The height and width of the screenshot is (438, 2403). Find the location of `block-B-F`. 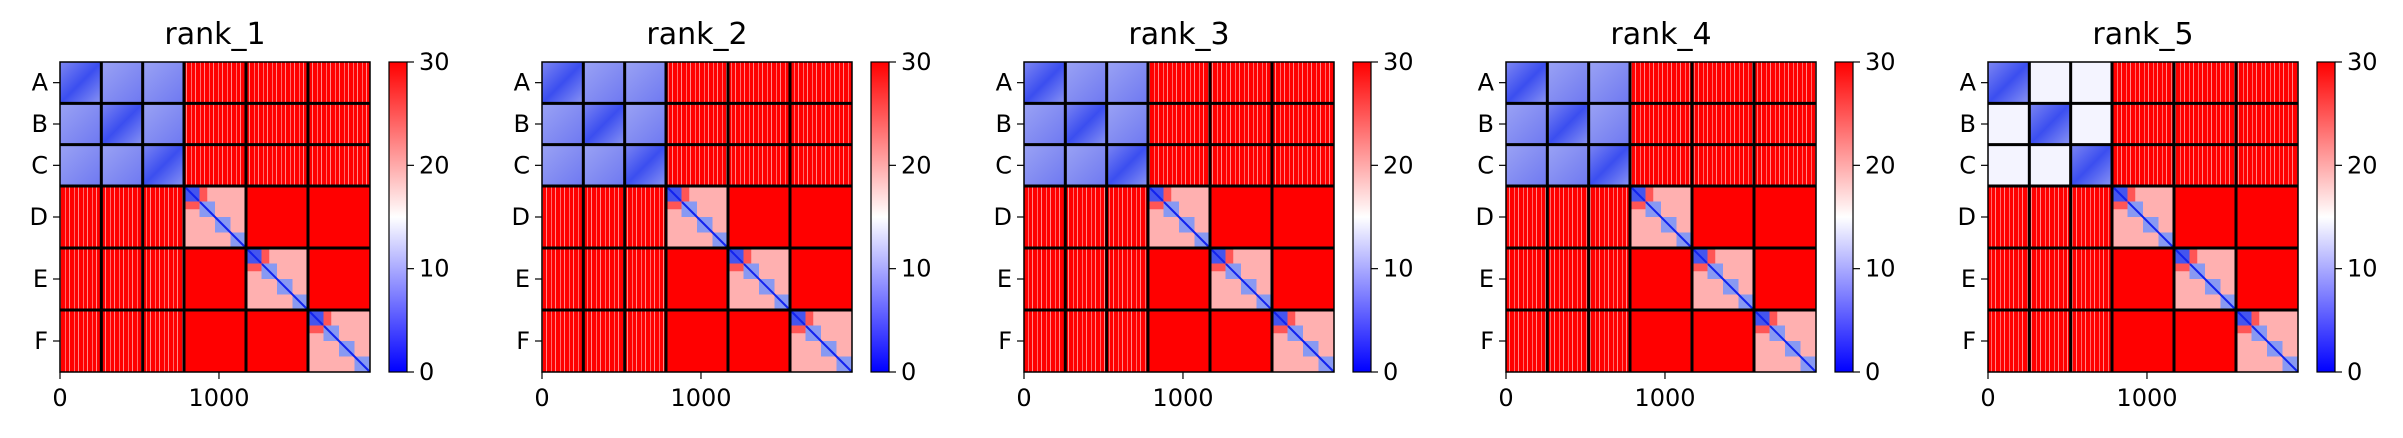

block-B-F is located at coordinates (2267, 124).